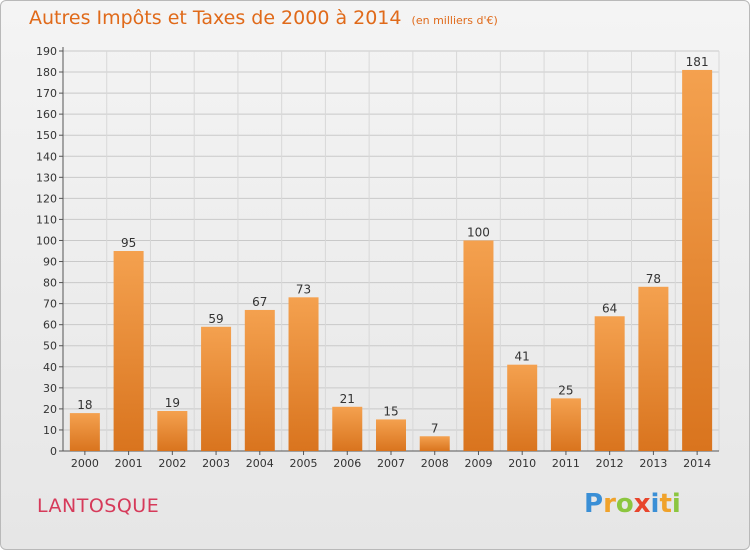  What do you see at coordinates (390, 411) in the screenshot?
I see `data-label-2007: 15` at bounding box center [390, 411].